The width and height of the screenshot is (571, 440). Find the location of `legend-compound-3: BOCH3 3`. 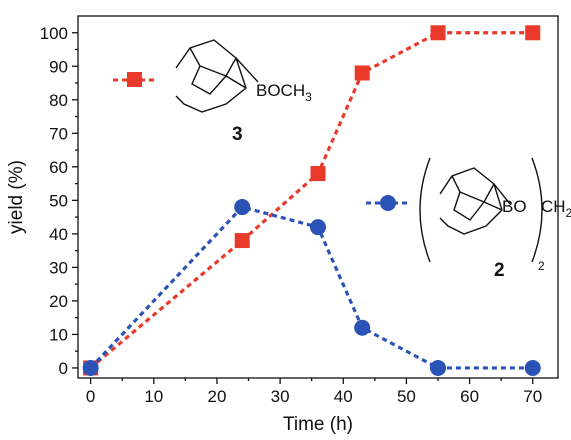

legend-compound-3: BOCH3 3 is located at coordinates (212, 92).